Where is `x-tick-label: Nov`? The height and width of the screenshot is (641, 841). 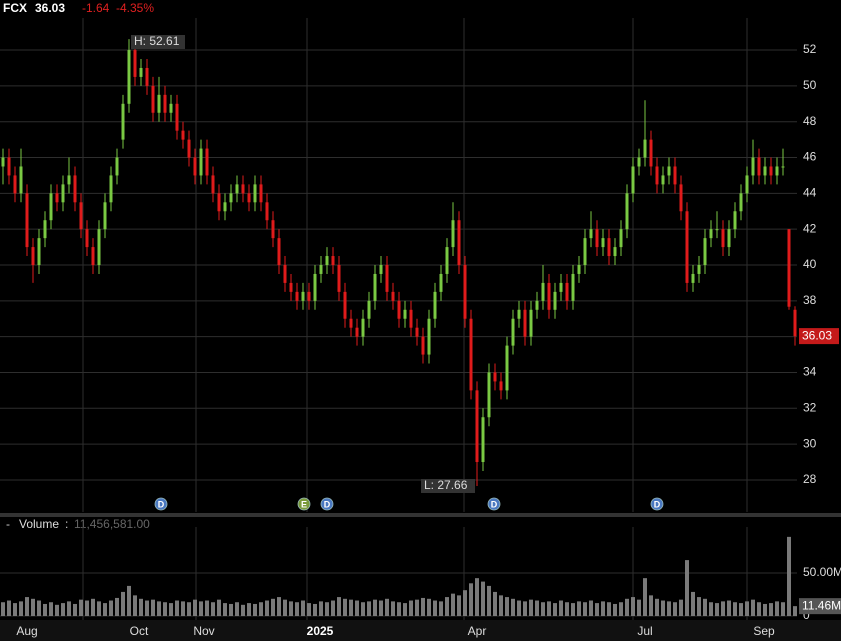 x-tick-label: Nov is located at coordinates (203, 631).